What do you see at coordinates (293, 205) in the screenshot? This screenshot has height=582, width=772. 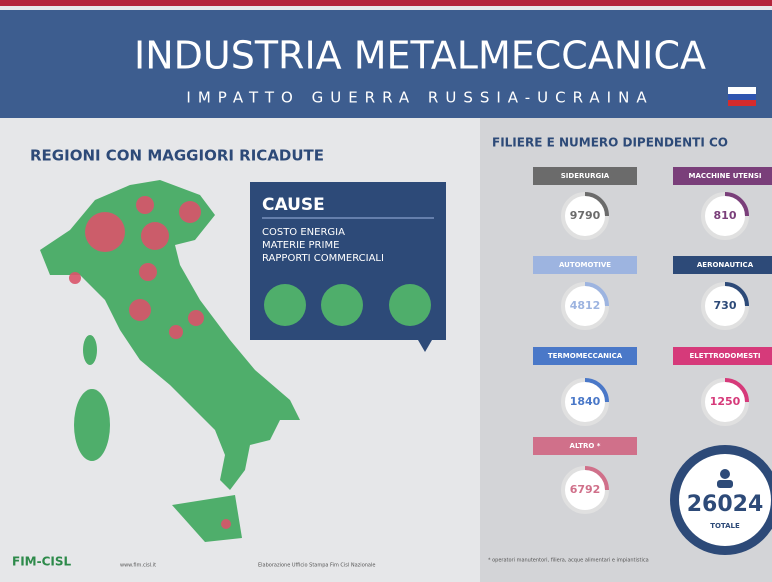 I see `causes-heading: CAUSE` at bounding box center [293, 205].